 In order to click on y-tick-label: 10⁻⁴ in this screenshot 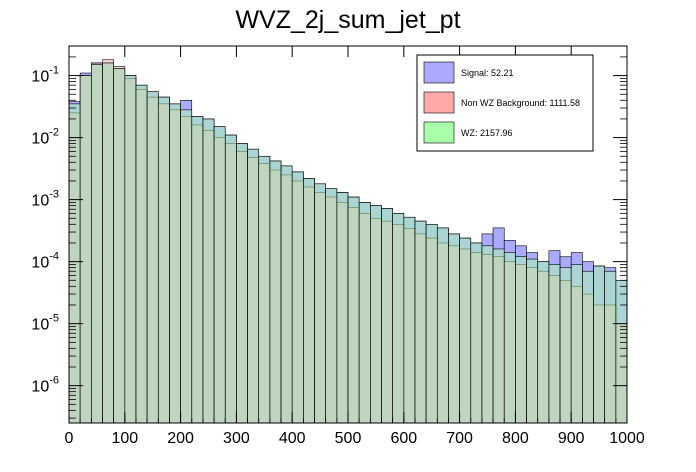, I will do `click(45, 261)`.